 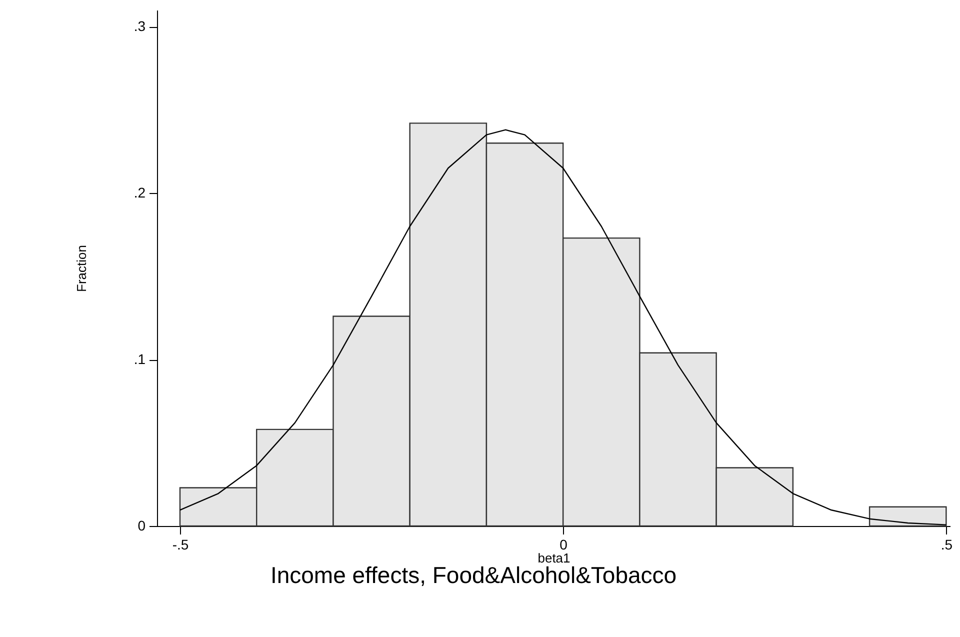 I want to click on x-tick-label: 0, so click(x=564, y=544).